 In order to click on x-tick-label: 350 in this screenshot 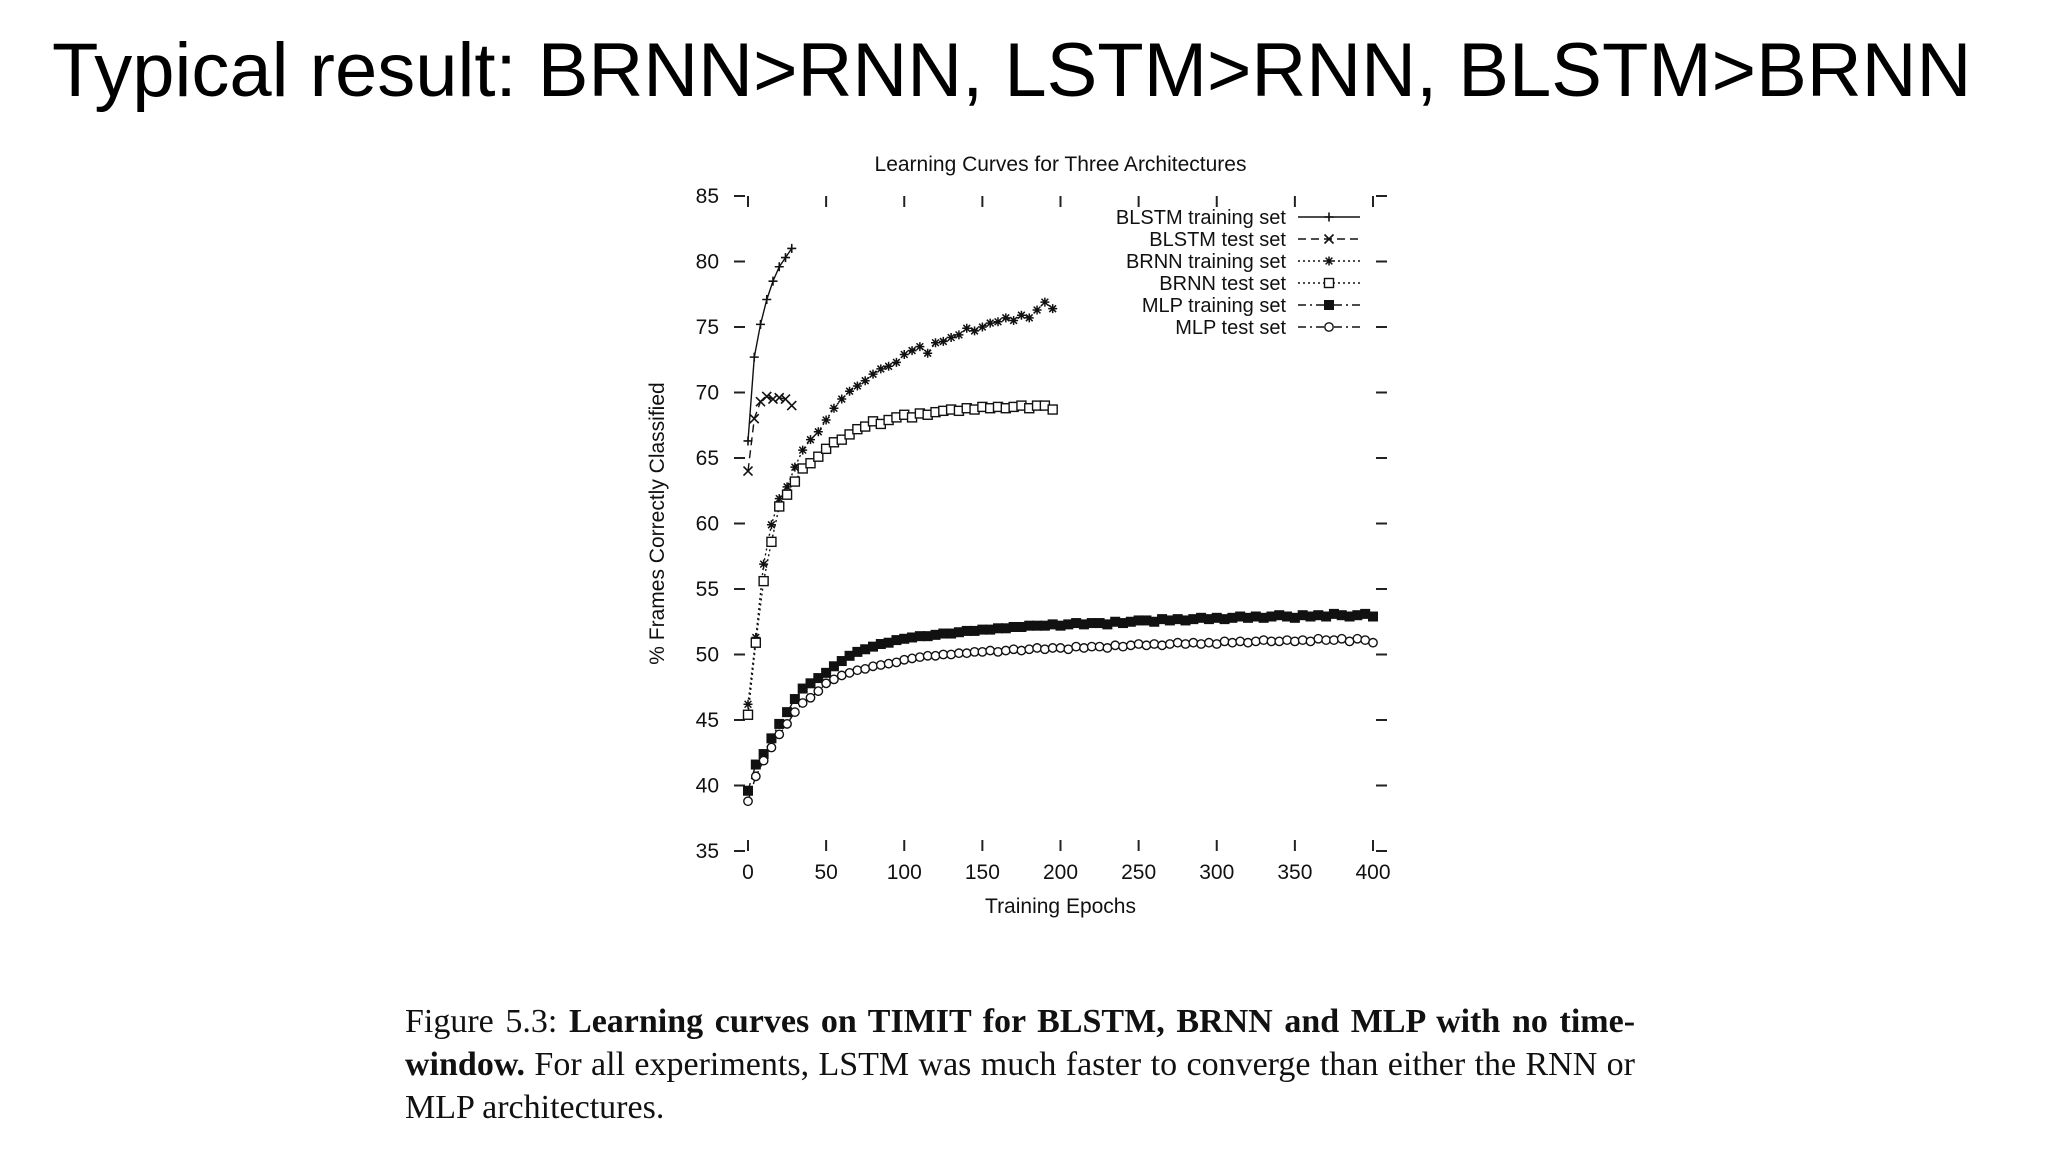, I will do `click(1294, 872)`.